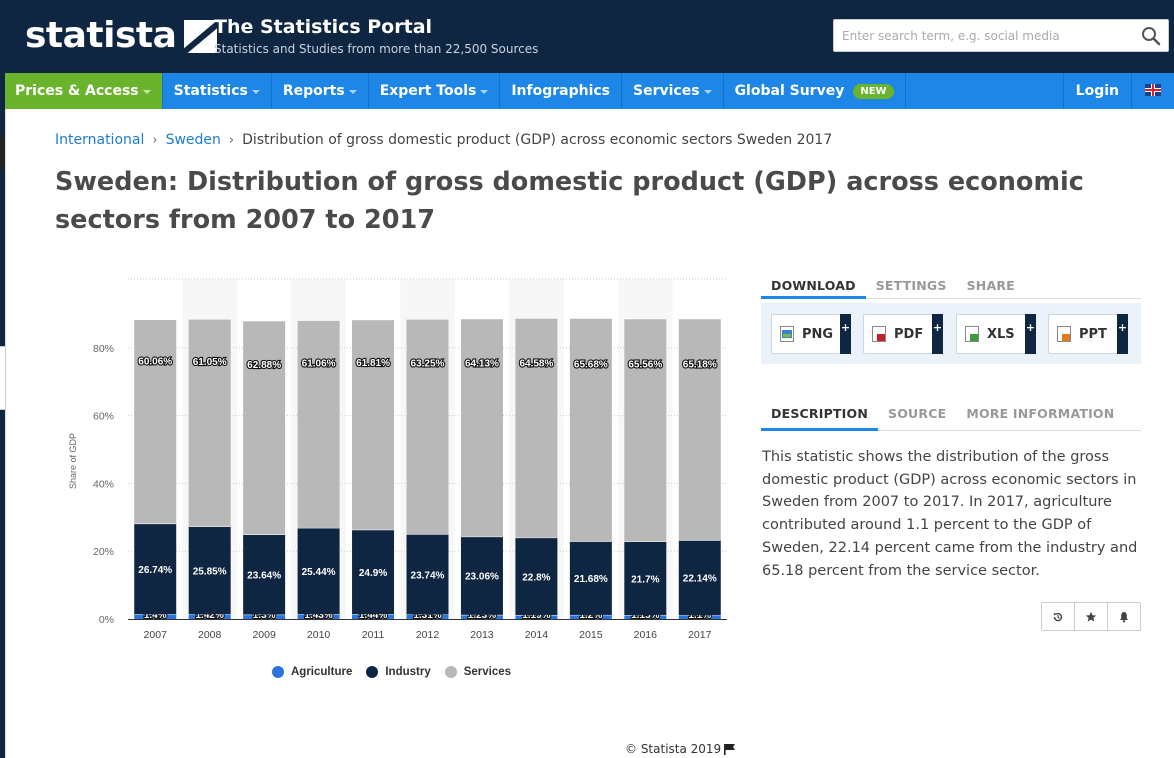 This screenshot has height=758, width=1174. Describe the element at coordinates (101, 35) in the screenshot. I see `logo-text: statista` at that location.